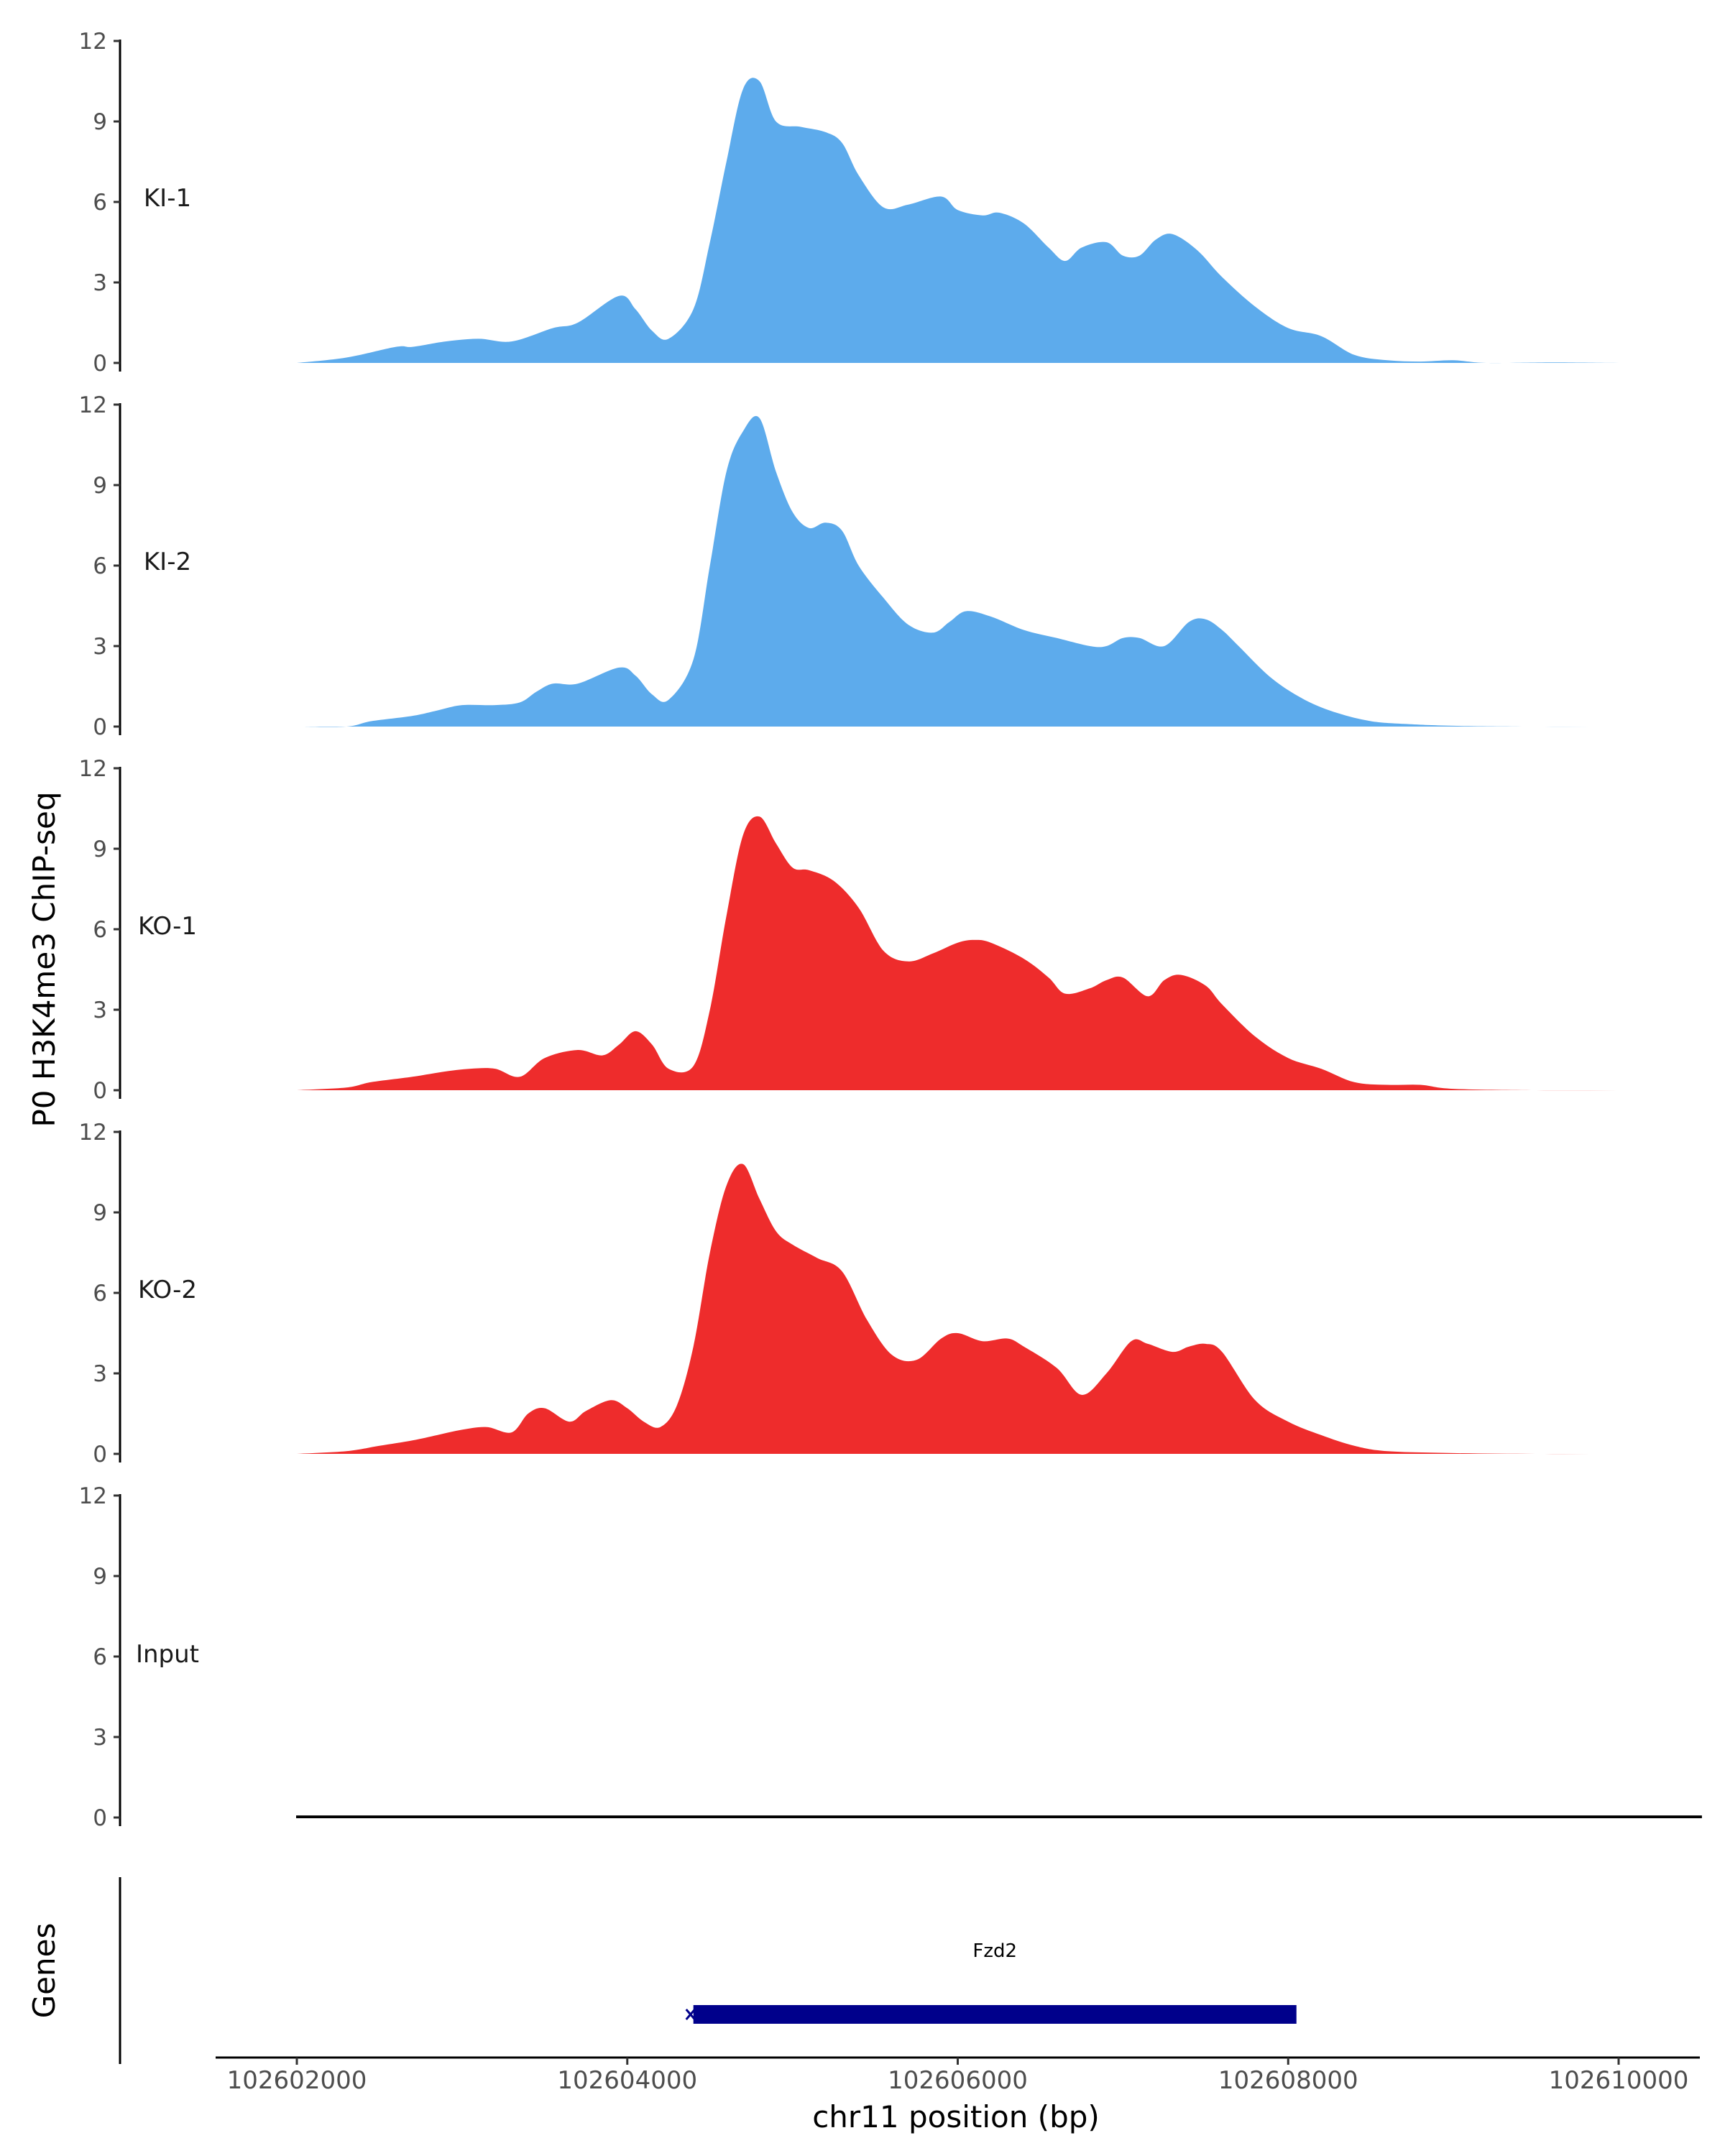  What do you see at coordinates (44, 959) in the screenshot?
I see `y-axis-title: P0 H3K4me3 ChIP-seq` at bounding box center [44, 959].